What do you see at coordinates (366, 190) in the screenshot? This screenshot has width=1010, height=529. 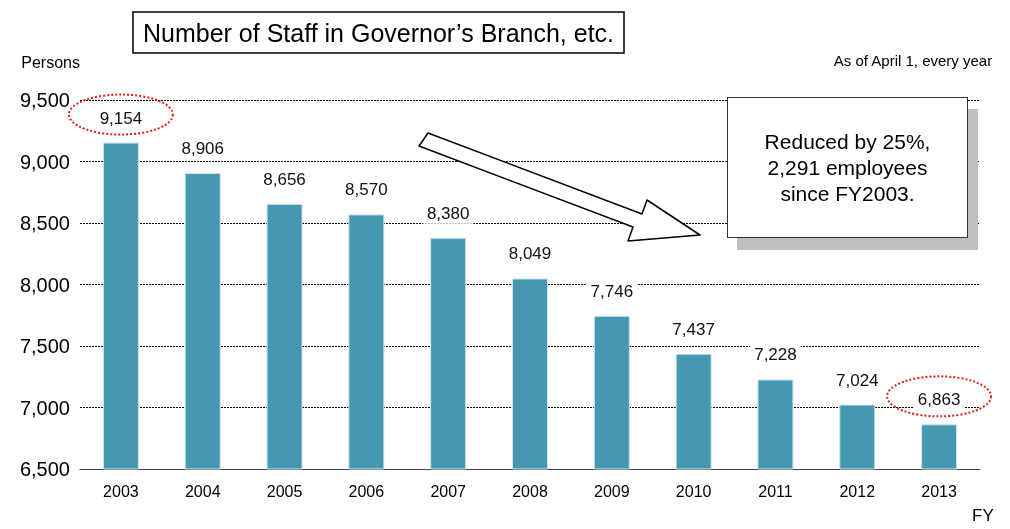 I see `data-label: 8,570` at bounding box center [366, 190].